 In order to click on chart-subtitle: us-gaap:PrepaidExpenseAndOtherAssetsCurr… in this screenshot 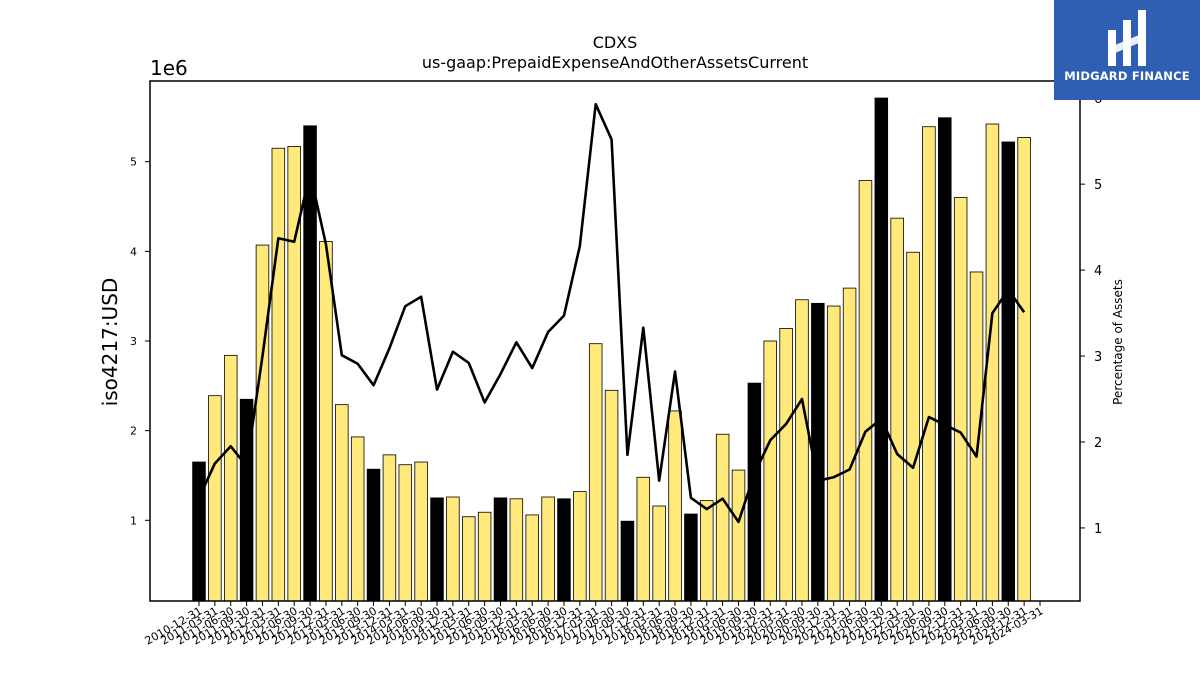, I will do `click(615, 62)`.